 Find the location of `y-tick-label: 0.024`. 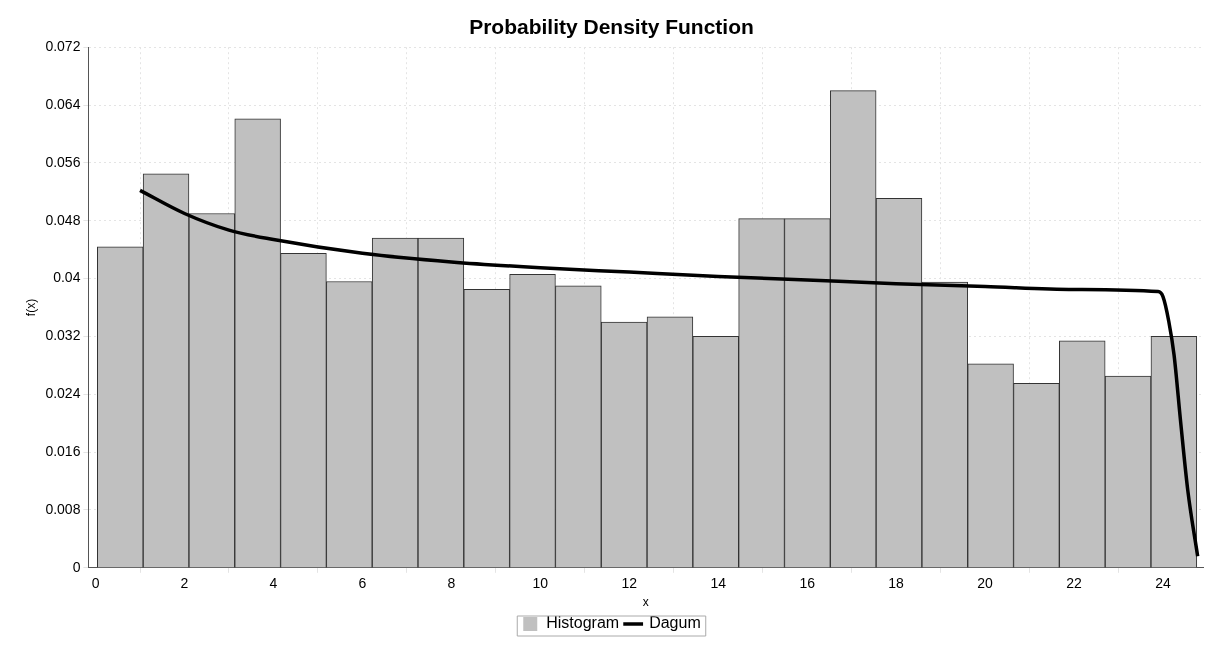

y-tick-label: 0.024 is located at coordinates (63, 393).